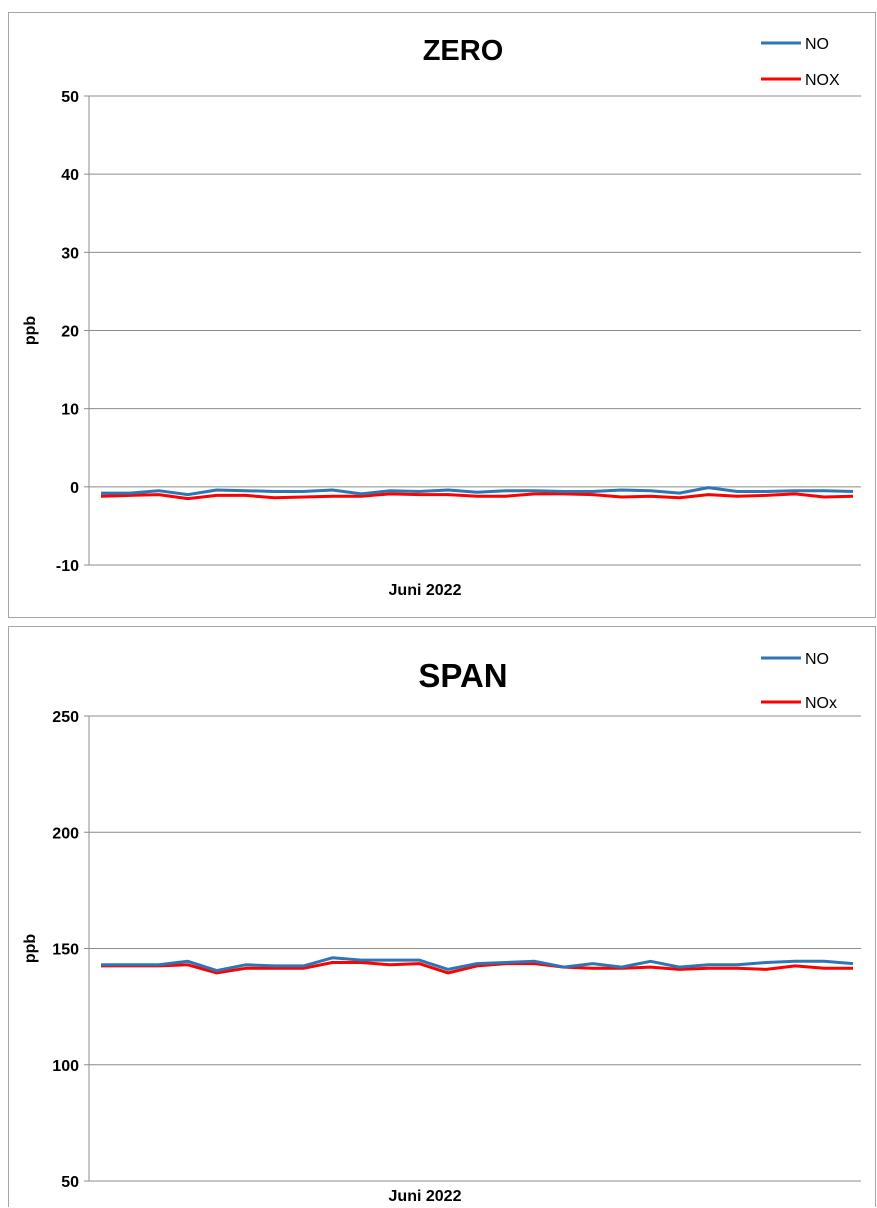 This screenshot has width=877, height=1208. What do you see at coordinates (67, 566) in the screenshot?
I see `zero-y-tick-label: -10` at bounding box center [67, 566].